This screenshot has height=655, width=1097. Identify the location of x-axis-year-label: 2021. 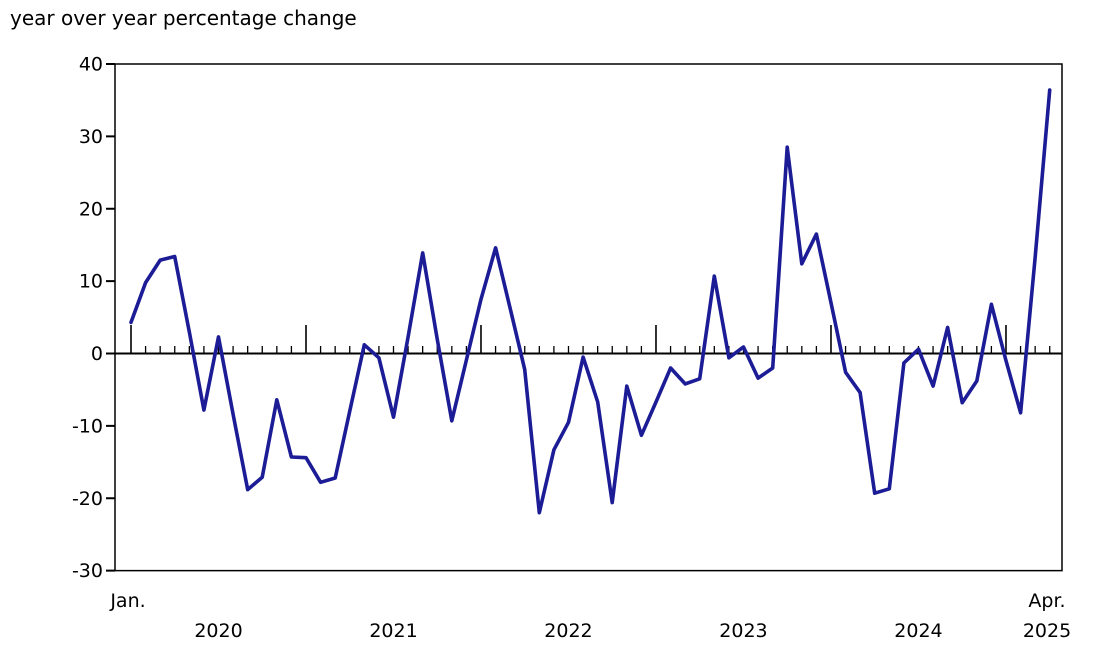
(393, 631).